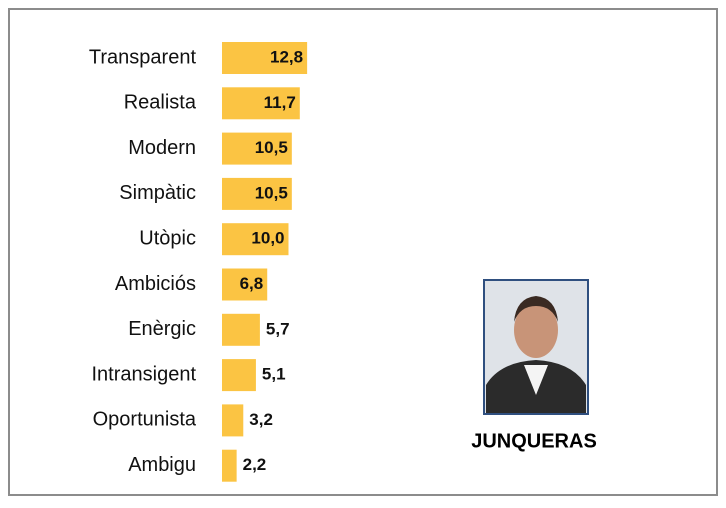  Describe the element at coordinates (252, 283) in the screenshot. I see `value-label: 6,8` at that location.